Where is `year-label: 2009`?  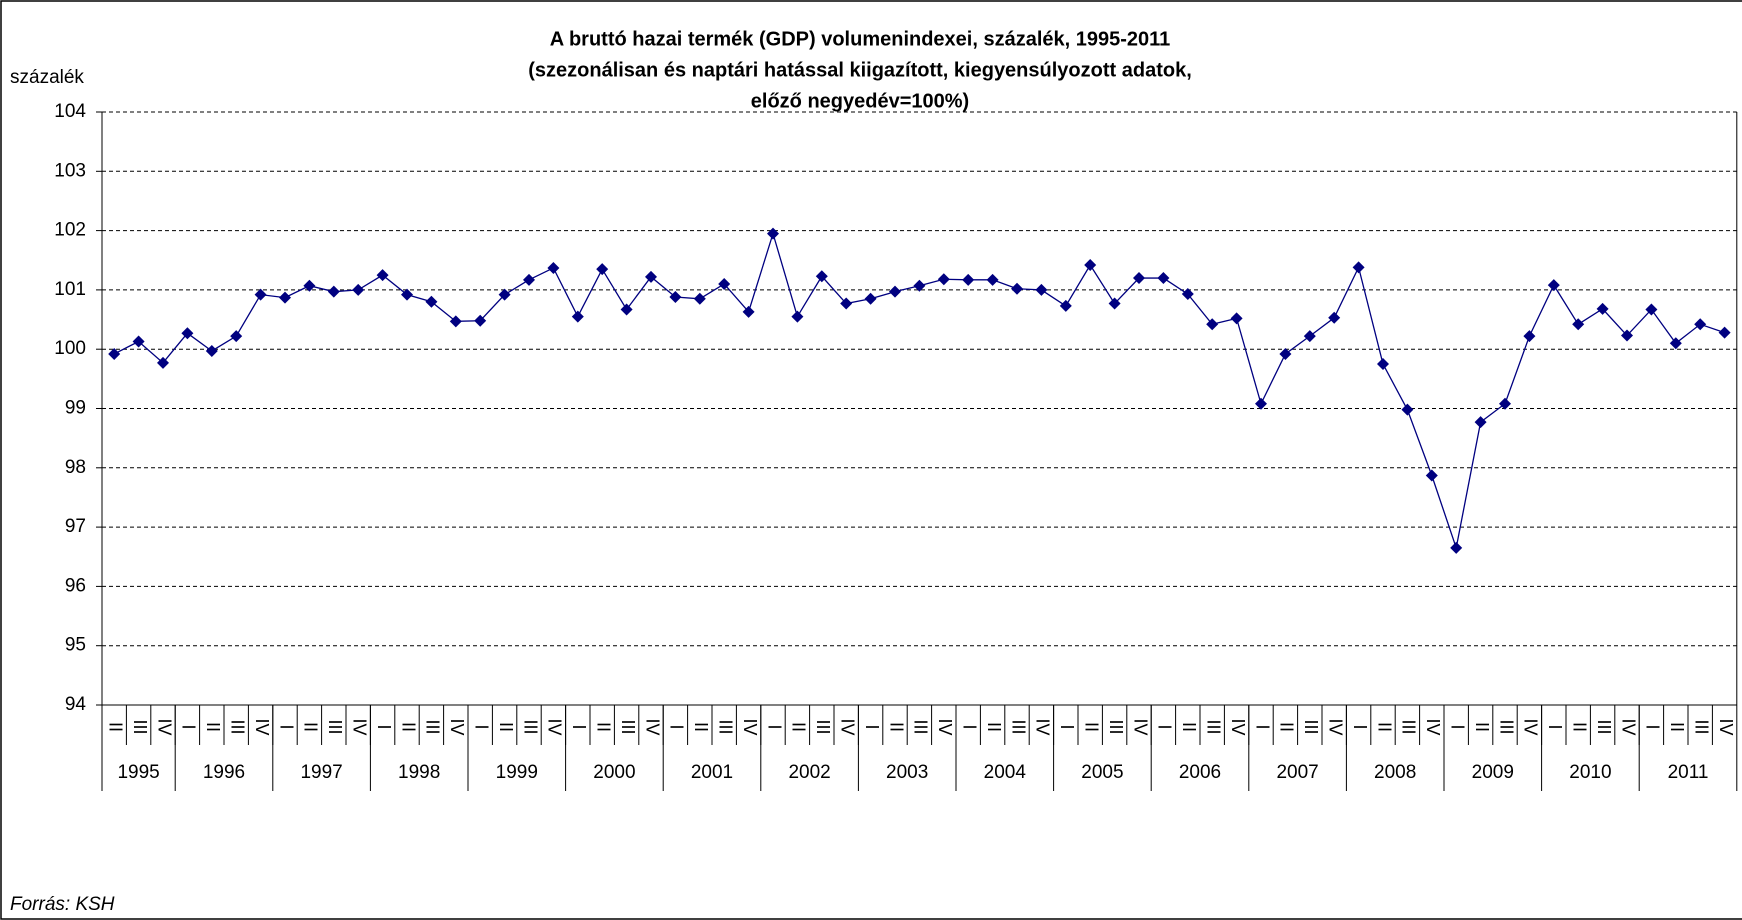
year-label: 2009 is located at coordinates (1493, 772).